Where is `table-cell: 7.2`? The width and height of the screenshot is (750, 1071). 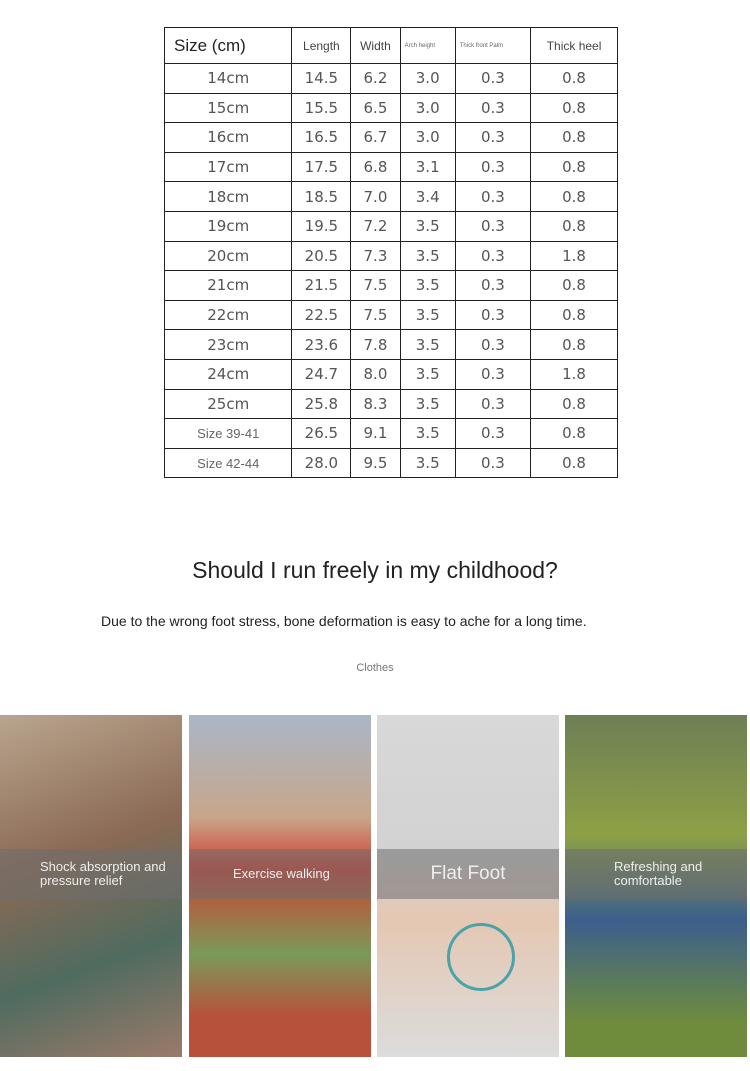
table-cell: 7.2 is located at coordinates (375, 226).